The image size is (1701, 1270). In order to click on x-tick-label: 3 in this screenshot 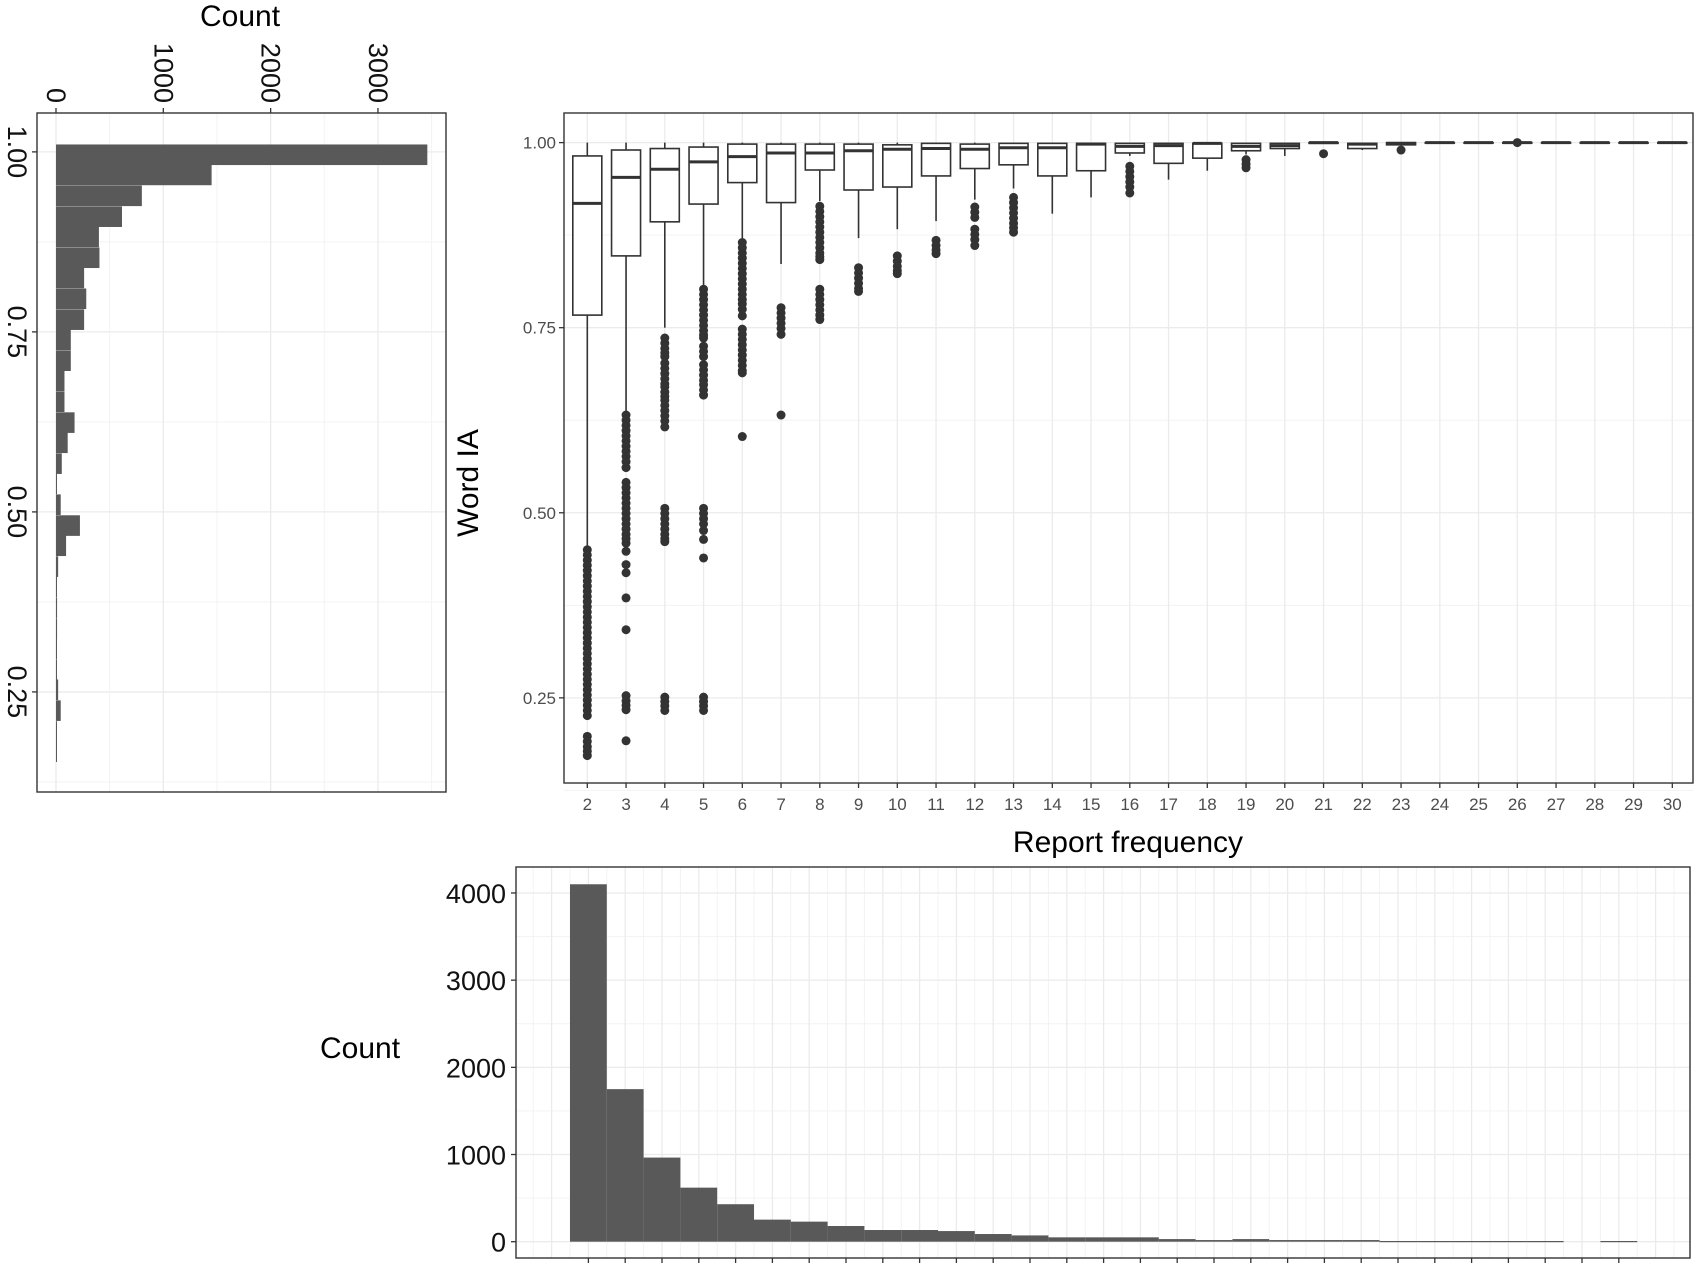, I will do `click(625, 804)`.